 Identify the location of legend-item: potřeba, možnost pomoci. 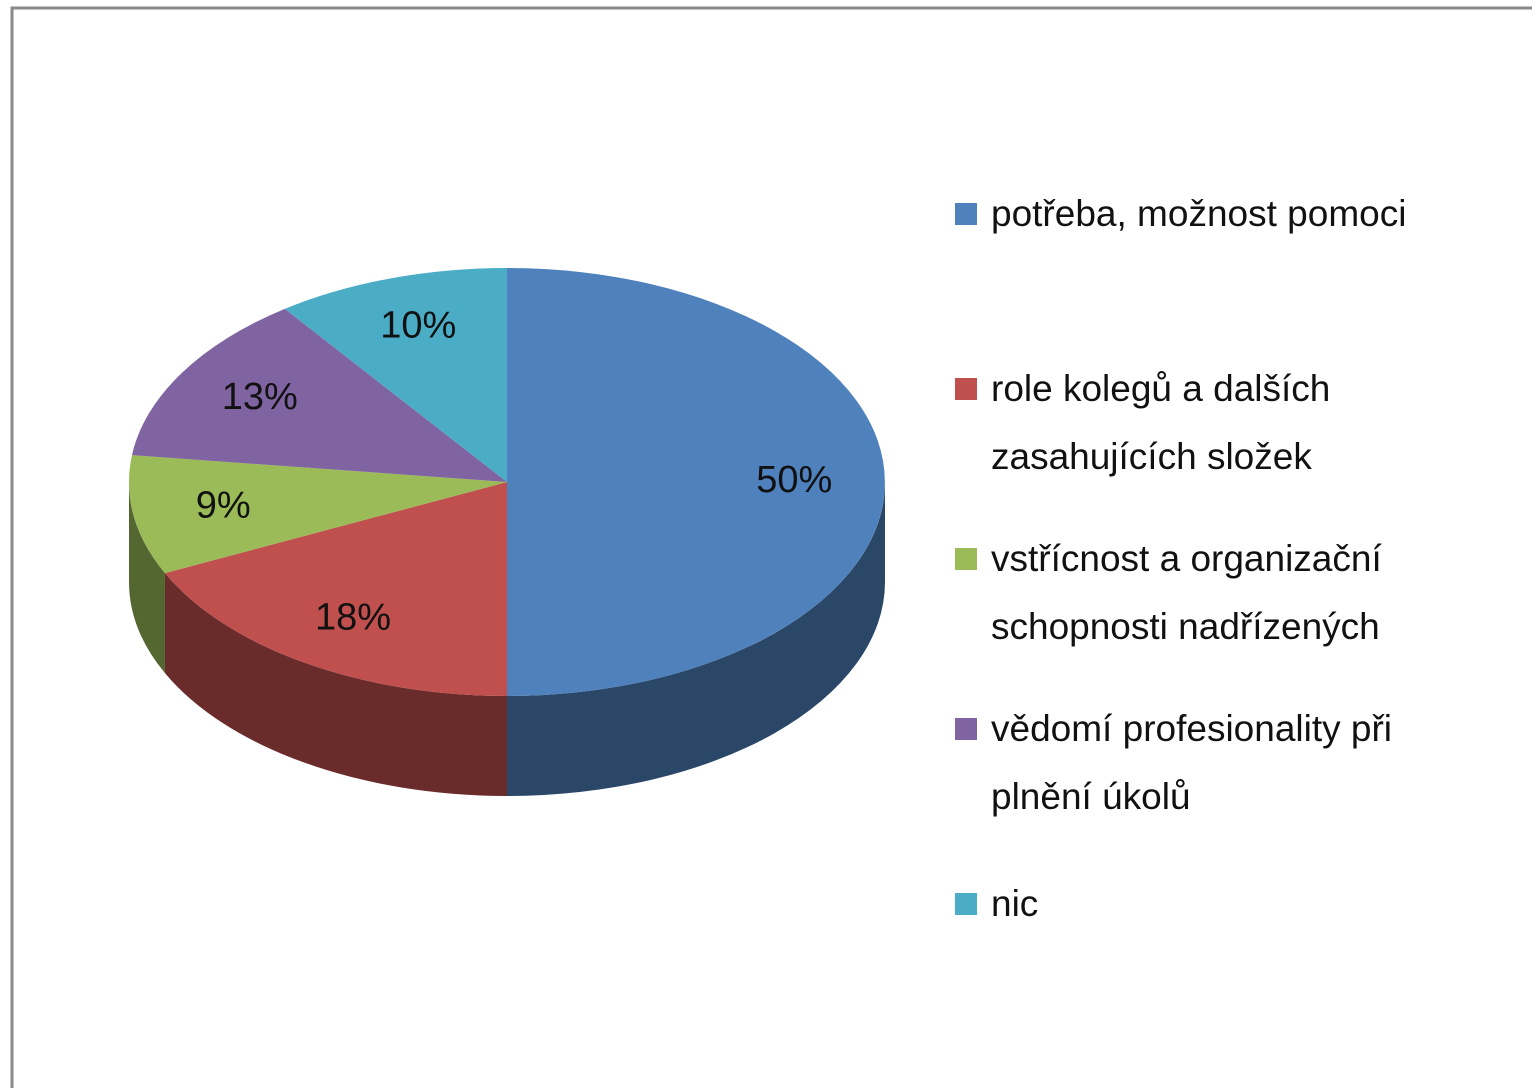
(1208, 214).